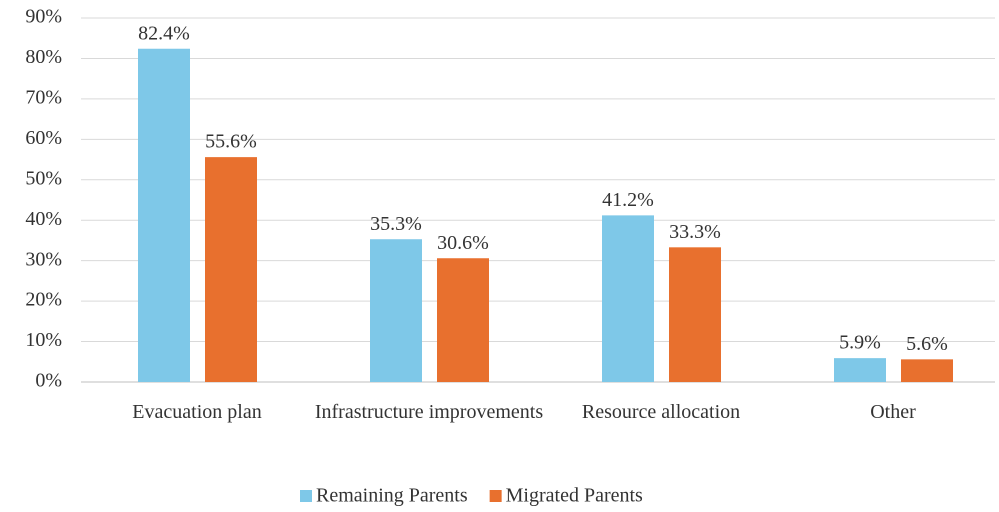  I want to click on legend-label: Migrated Parents, so click(574, 496).